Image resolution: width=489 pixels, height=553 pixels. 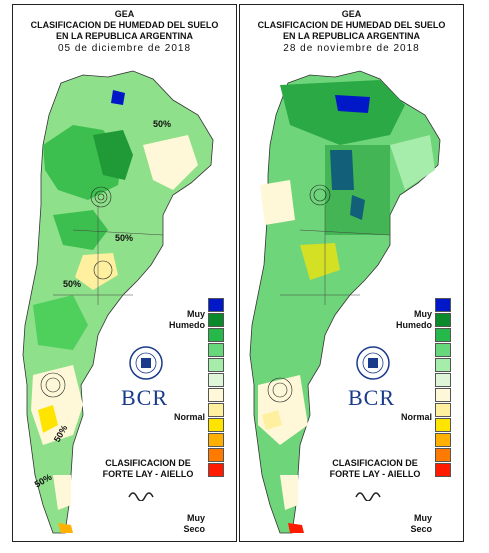 I want to click on map-date: 05 de diciembre de 2018, so click(x=124, y=48).